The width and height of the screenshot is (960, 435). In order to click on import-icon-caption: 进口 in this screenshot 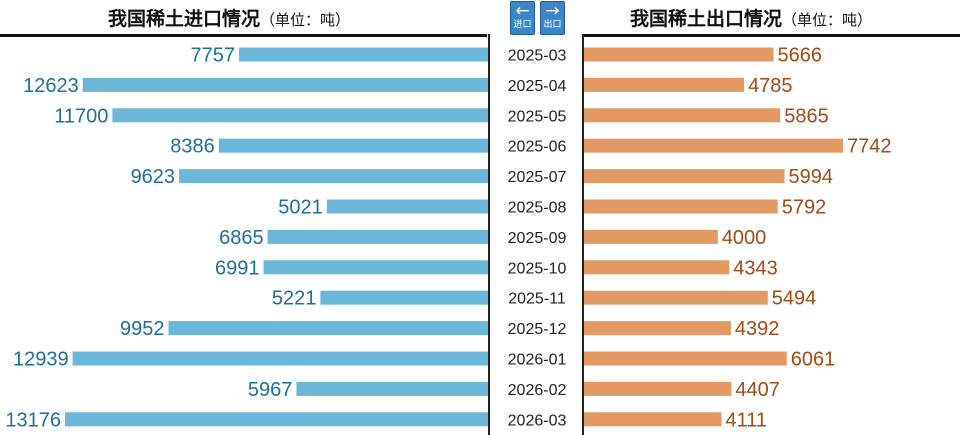, I will do `click(522, 25)`.